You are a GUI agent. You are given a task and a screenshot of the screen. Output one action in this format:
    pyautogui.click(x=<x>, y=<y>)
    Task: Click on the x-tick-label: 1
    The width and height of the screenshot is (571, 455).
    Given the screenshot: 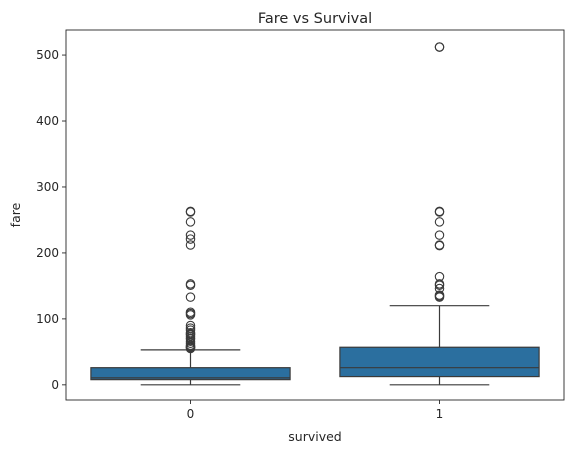 What is the action you would take?
    pyautogui.click(x=440, y=414)
    